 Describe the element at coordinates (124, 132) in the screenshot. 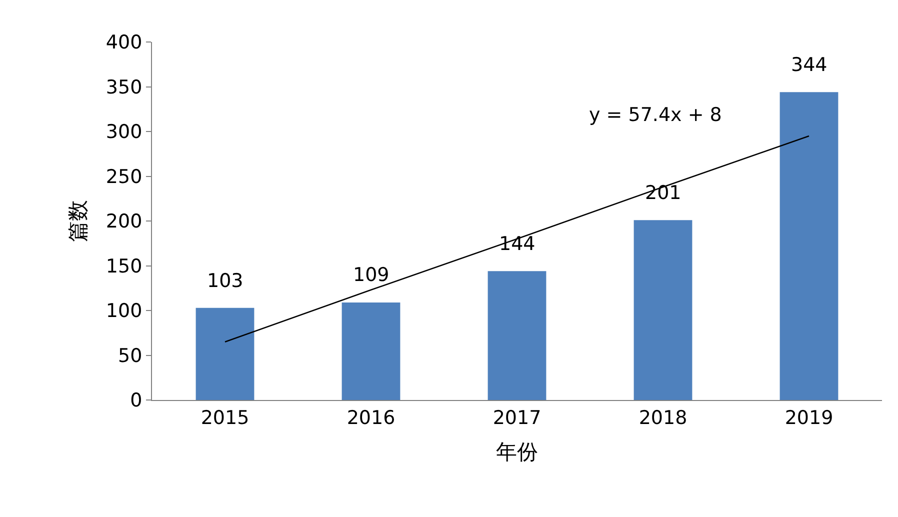

I see `y-tick-label: 300` at that location.